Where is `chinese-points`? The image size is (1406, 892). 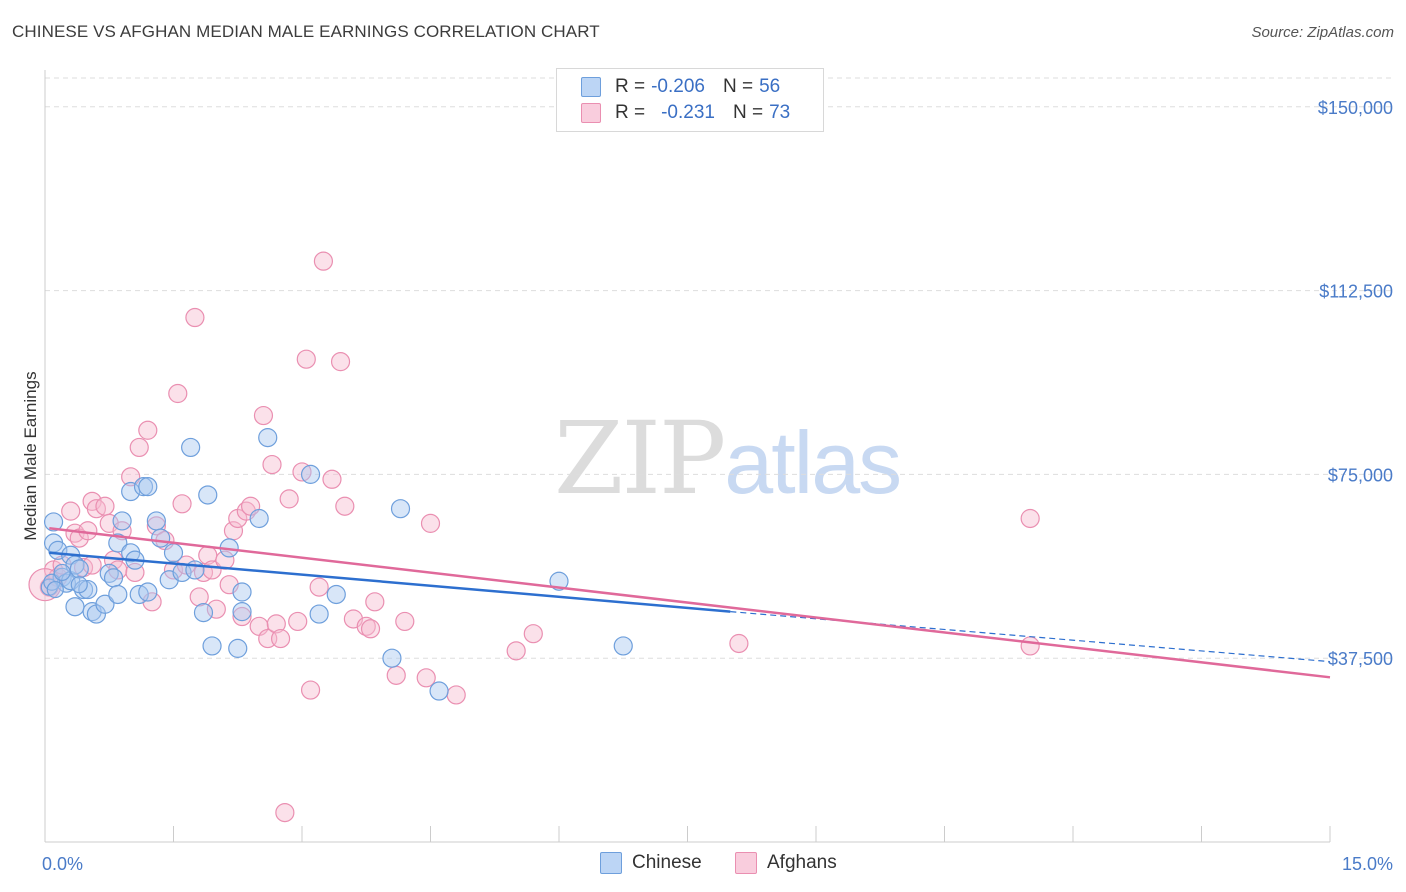
chinese-points is located at coordinates (336, 564).